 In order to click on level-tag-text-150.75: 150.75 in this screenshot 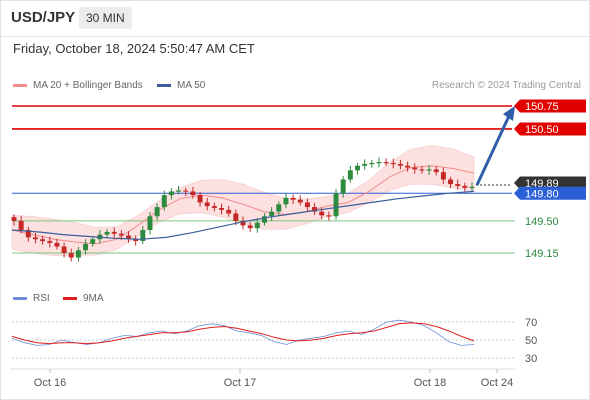, I will do `click(542, 107)`.